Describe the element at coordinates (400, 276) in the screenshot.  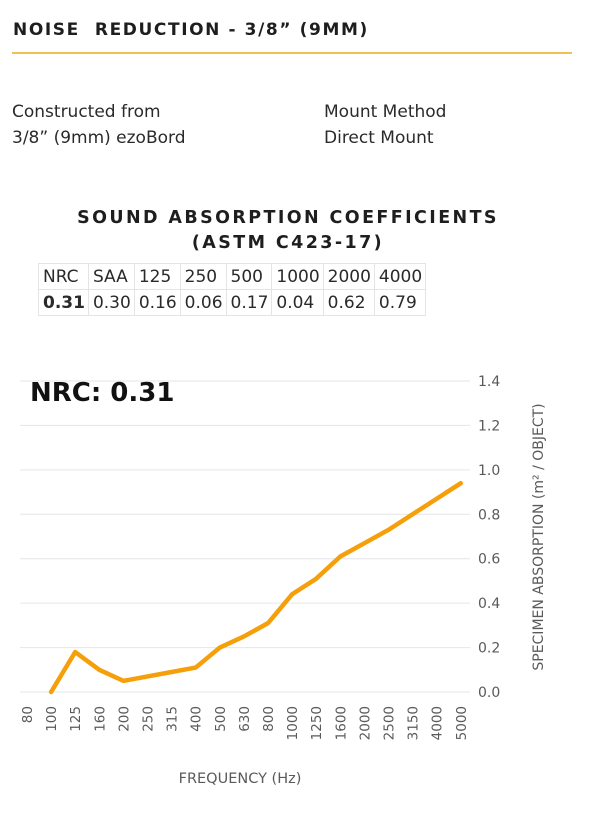
I see `header-cell: 4000` at that location.